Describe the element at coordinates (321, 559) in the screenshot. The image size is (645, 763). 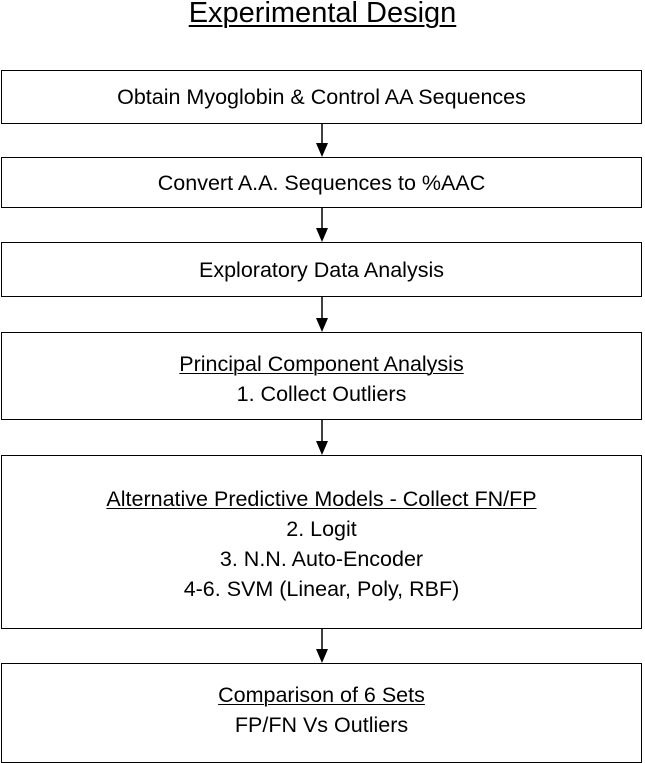
I see `step-predictive-models-item-autoencoder: 3. N.N. Auto-Encoder` at that location.